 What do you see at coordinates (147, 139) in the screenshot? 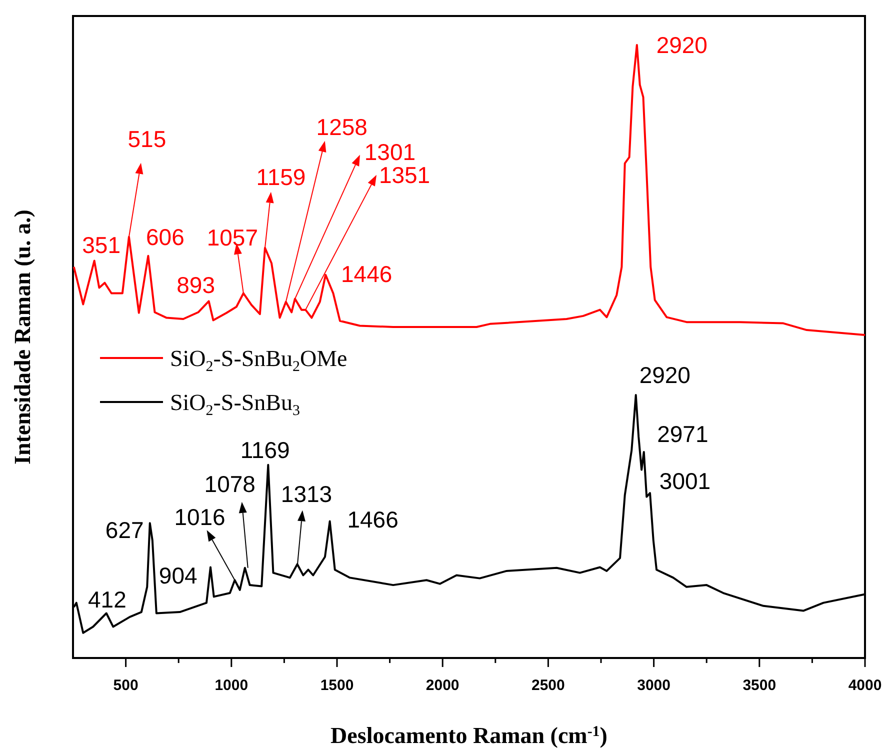
I see `annotation: 515` at bounding box center [147, 139].